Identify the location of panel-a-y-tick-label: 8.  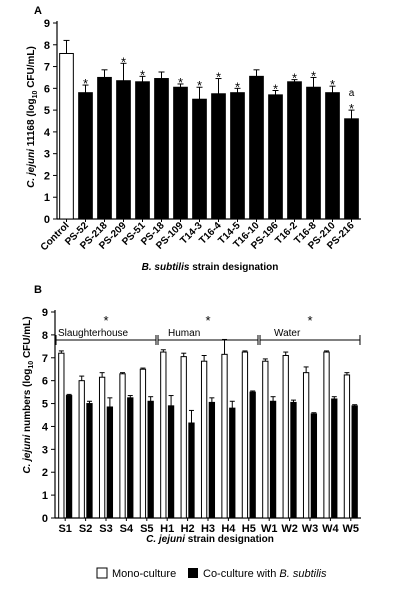
(47, 46).